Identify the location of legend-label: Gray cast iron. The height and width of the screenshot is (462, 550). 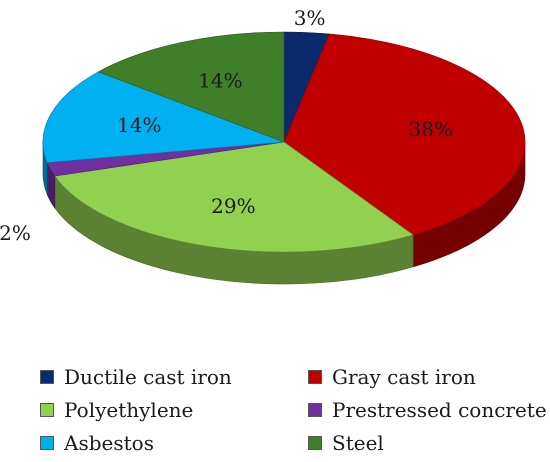
(404, 377).